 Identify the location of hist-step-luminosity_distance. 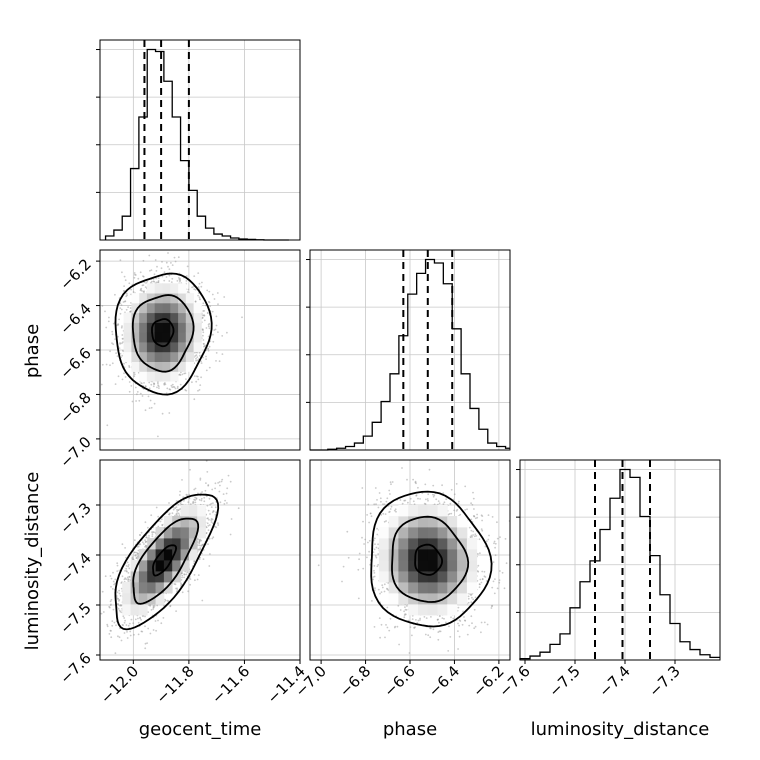
(619, 564).